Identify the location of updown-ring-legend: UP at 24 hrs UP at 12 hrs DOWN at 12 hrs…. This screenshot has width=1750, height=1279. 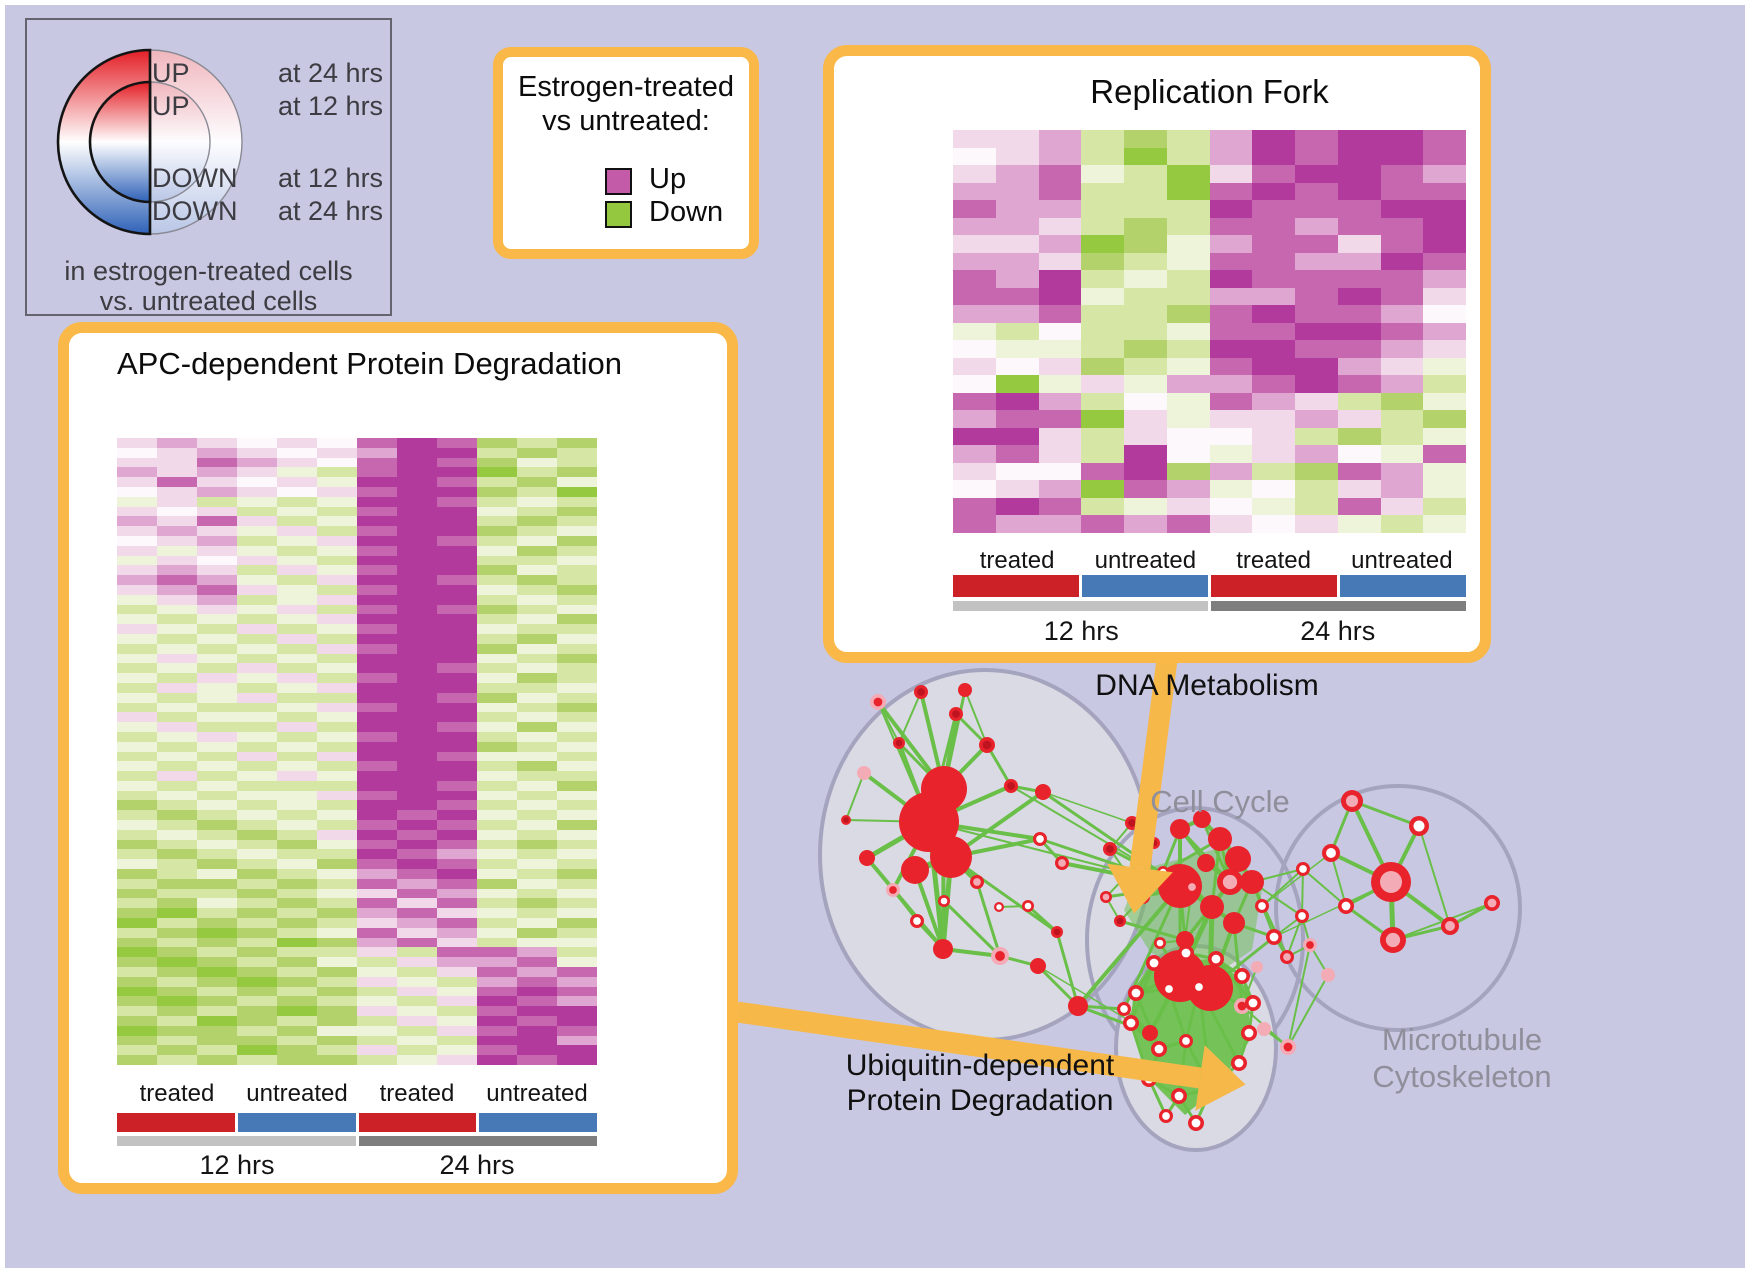
(208, 167).